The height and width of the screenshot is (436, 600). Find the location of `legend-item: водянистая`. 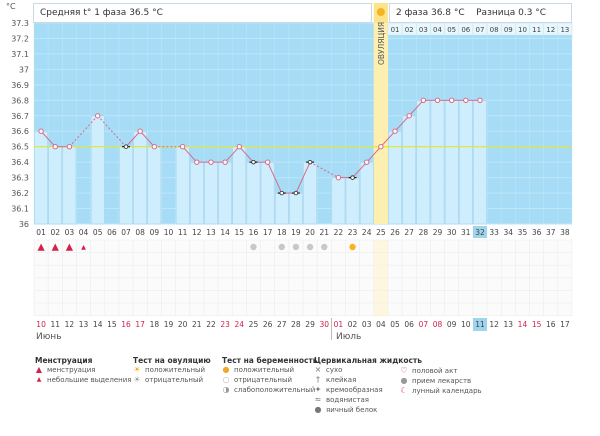

legend-item: водянистая is located at coordinates (348, 400).